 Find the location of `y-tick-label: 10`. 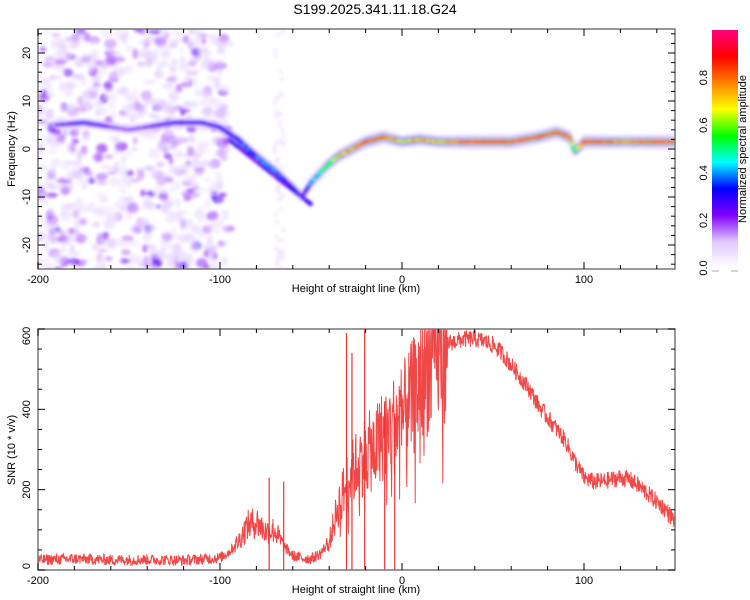

y-tick-label: 10 is located at coordinates (27, 101).